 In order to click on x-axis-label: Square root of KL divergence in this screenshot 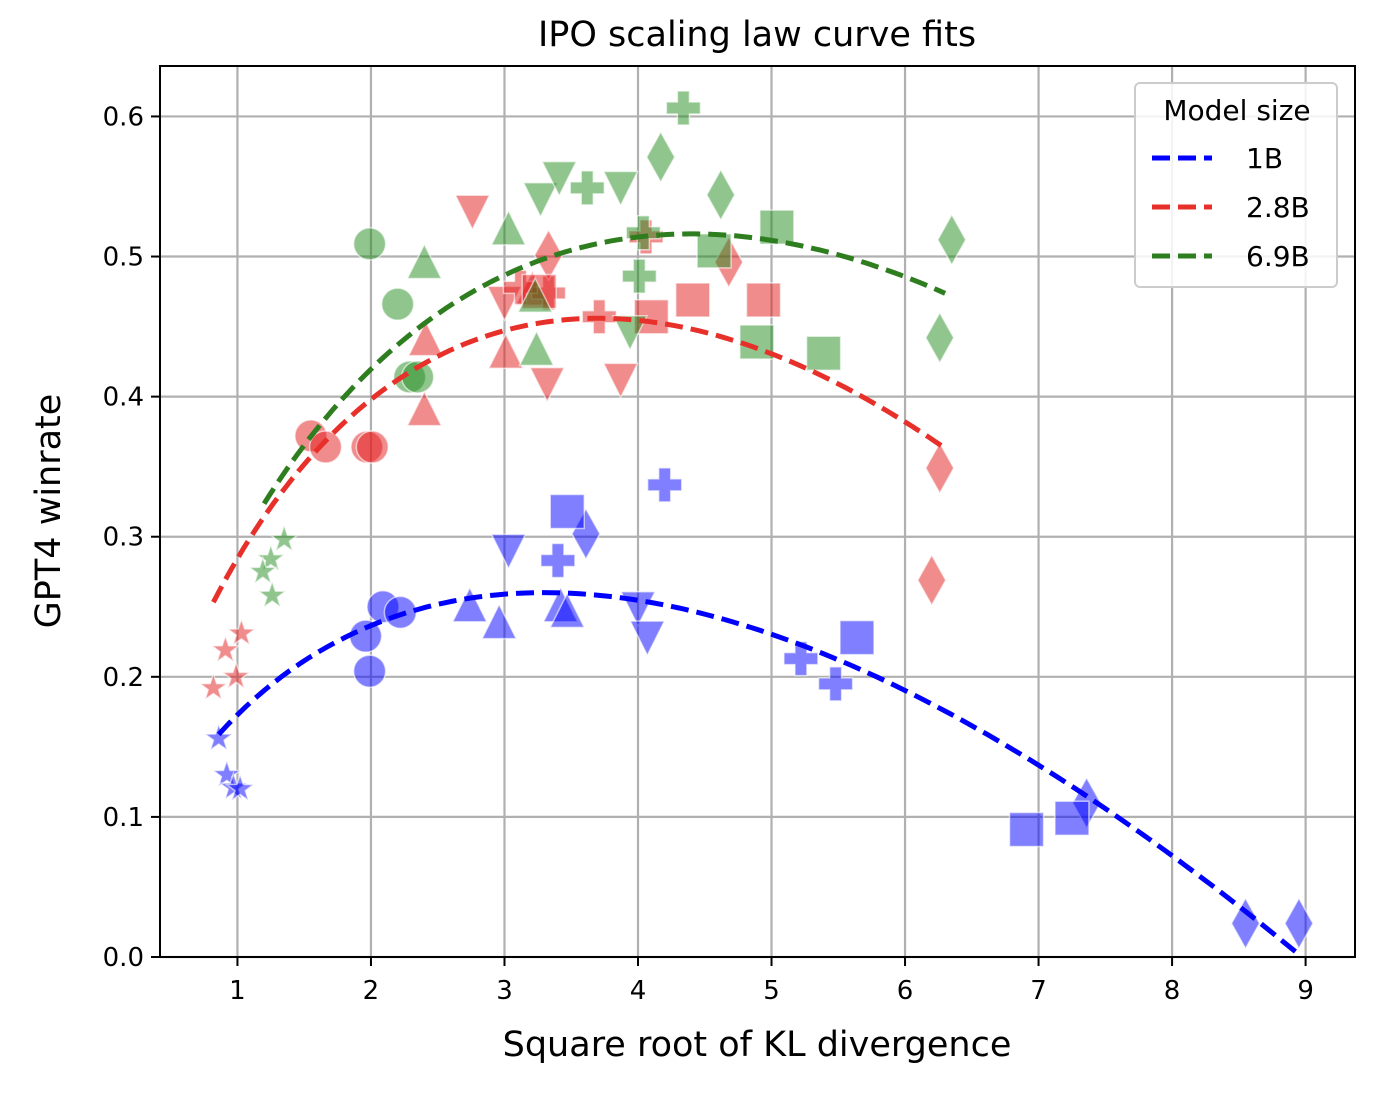, I will do `click(757, 1045)`.